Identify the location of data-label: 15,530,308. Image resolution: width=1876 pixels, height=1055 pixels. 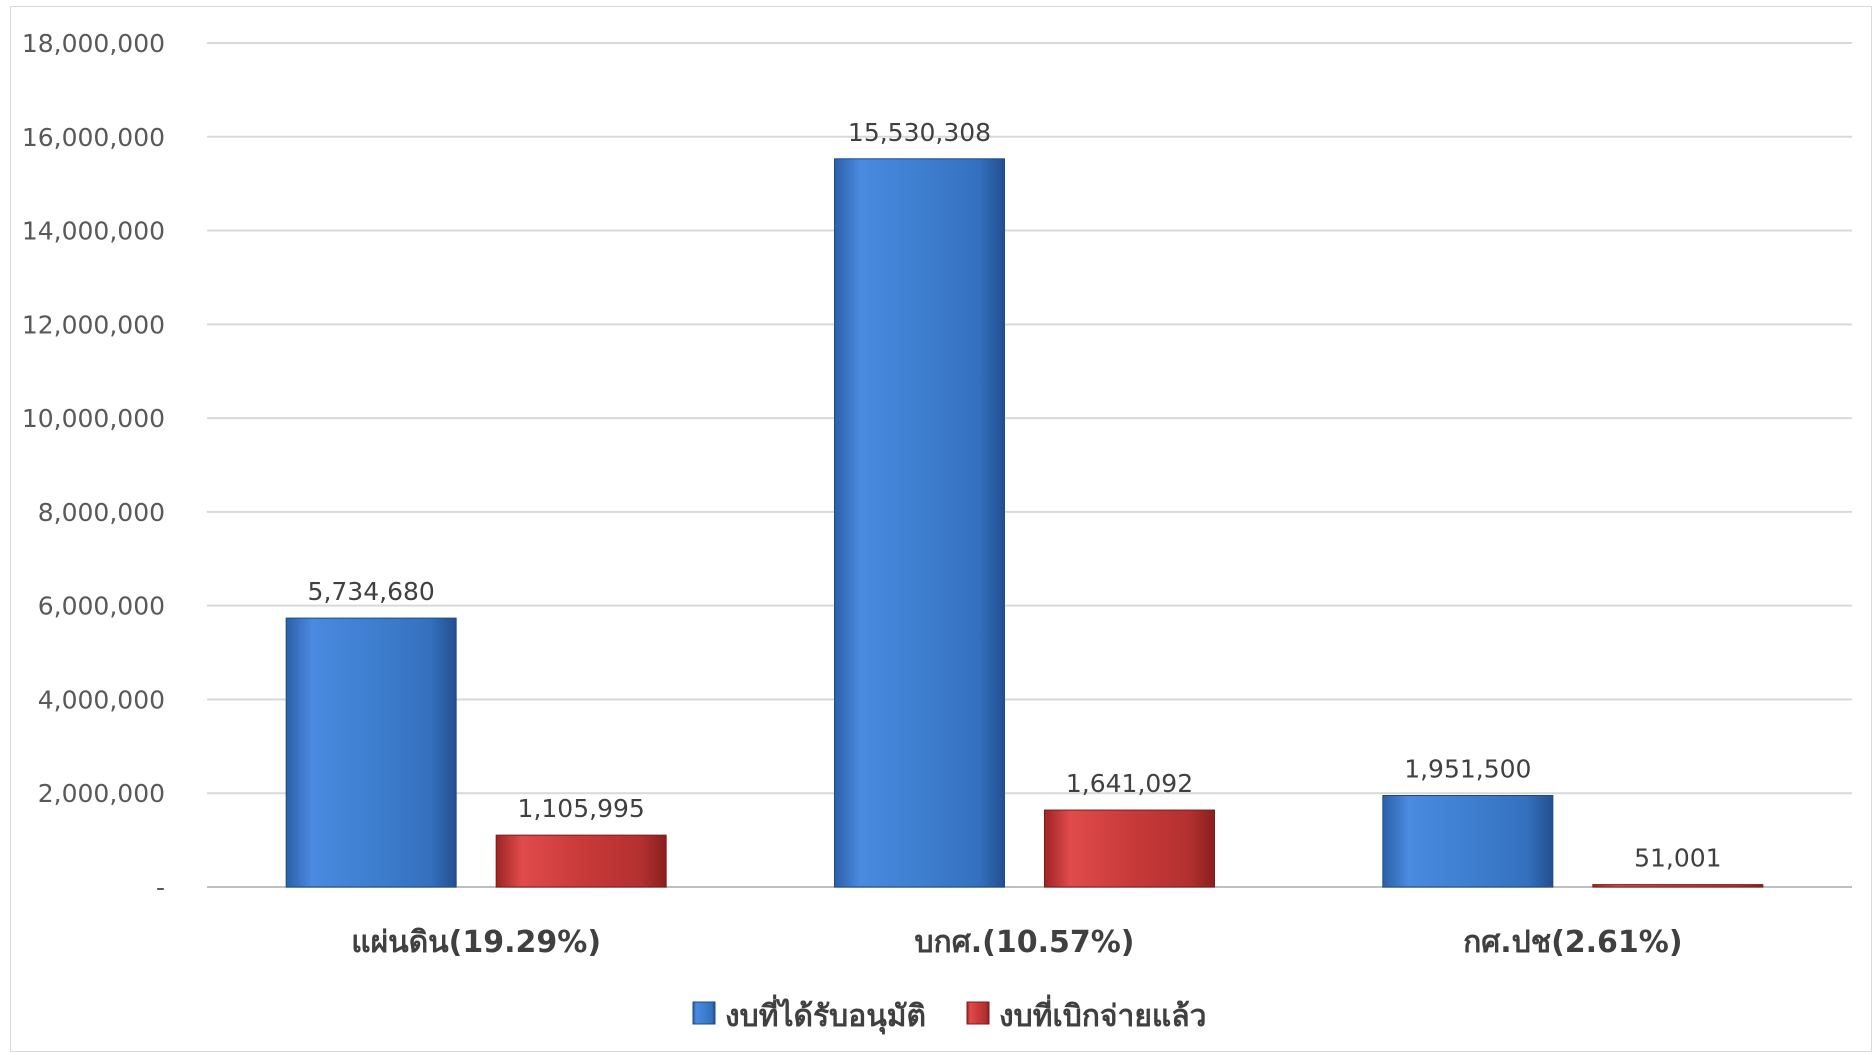
(919, 132).